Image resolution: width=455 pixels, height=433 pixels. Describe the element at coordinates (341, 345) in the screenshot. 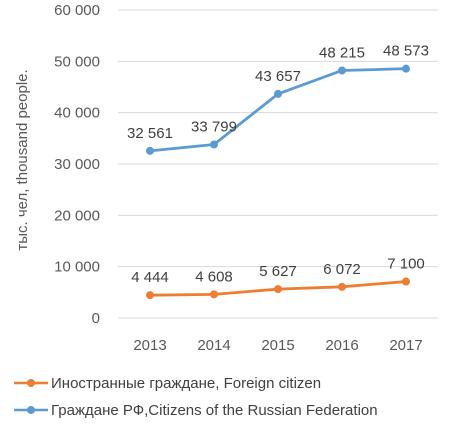

I see `x-tick-label: 2016` at that location.